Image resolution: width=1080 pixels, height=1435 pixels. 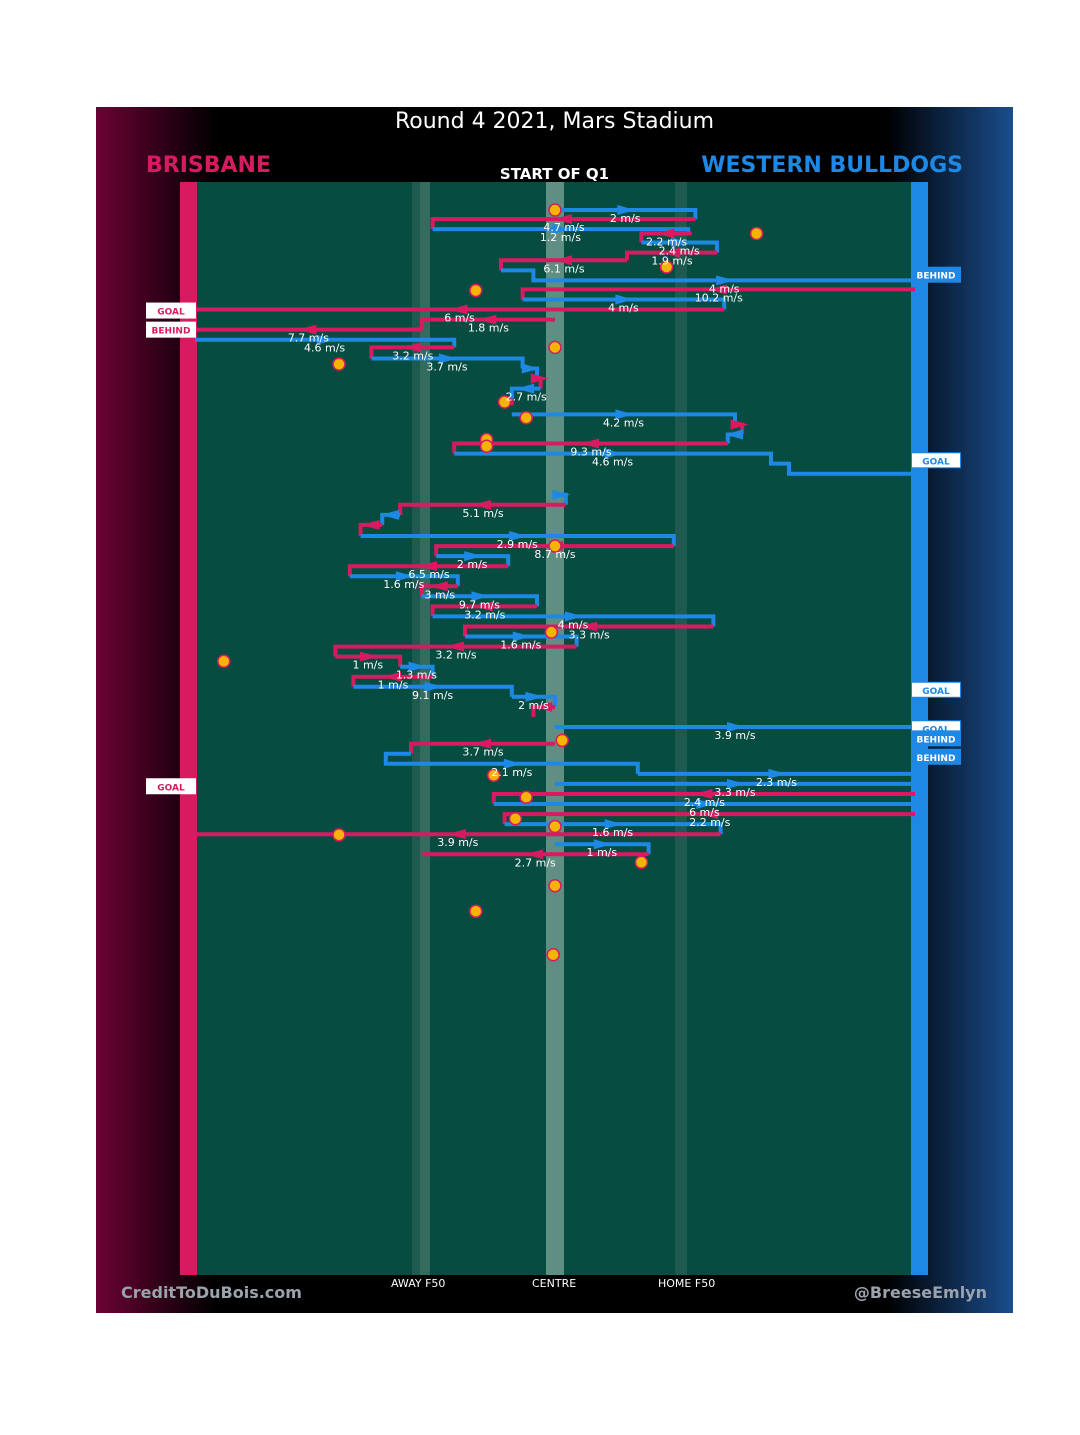 I want to click on score-flag-label-0: BEHIND, so click(x=936, y=277).